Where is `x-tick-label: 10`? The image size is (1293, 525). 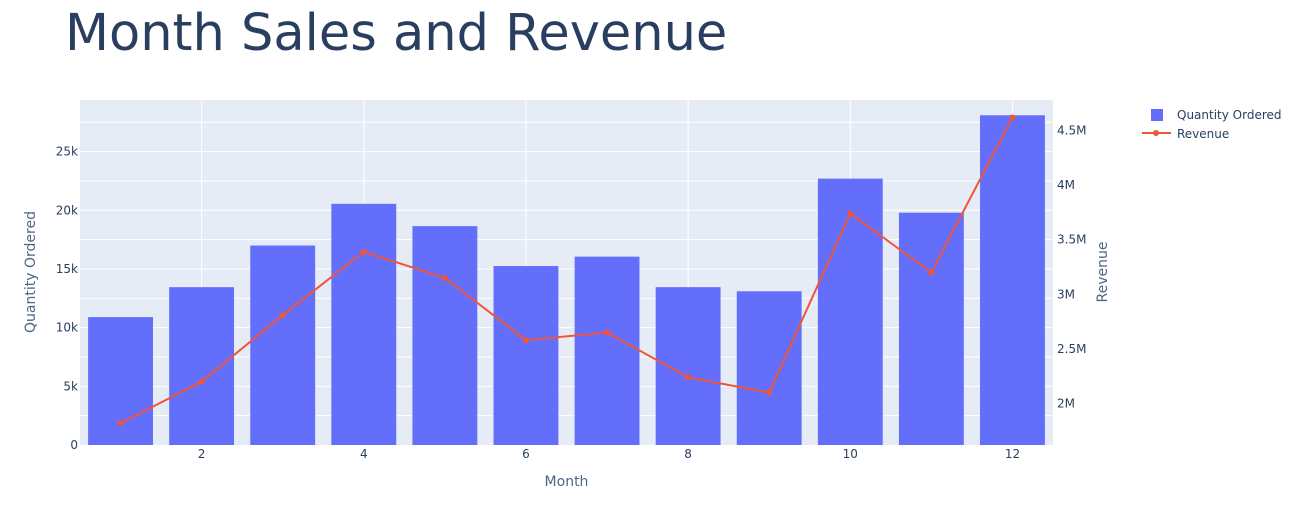
x-tick-label: 10 is located at coordinates (850, 454).